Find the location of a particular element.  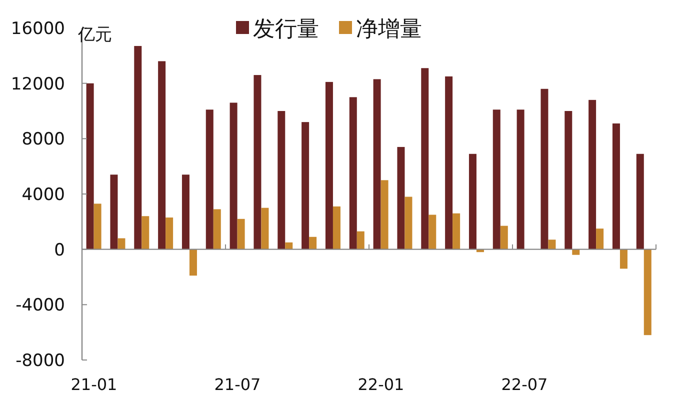

y-tick-label: 12000 is located at coordinates (37, 84).